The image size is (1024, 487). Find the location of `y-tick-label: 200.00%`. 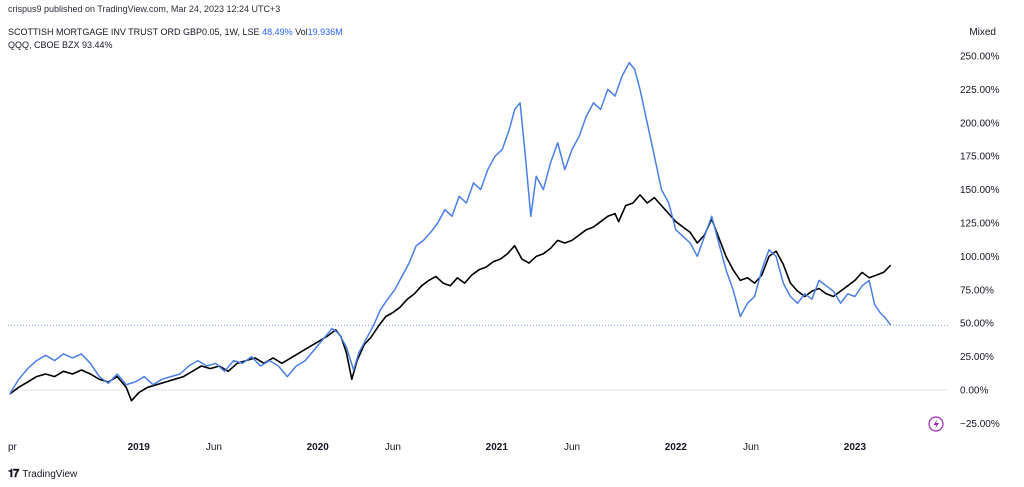

y-tick-label: 200.00% is located at coordinates (980, 123).